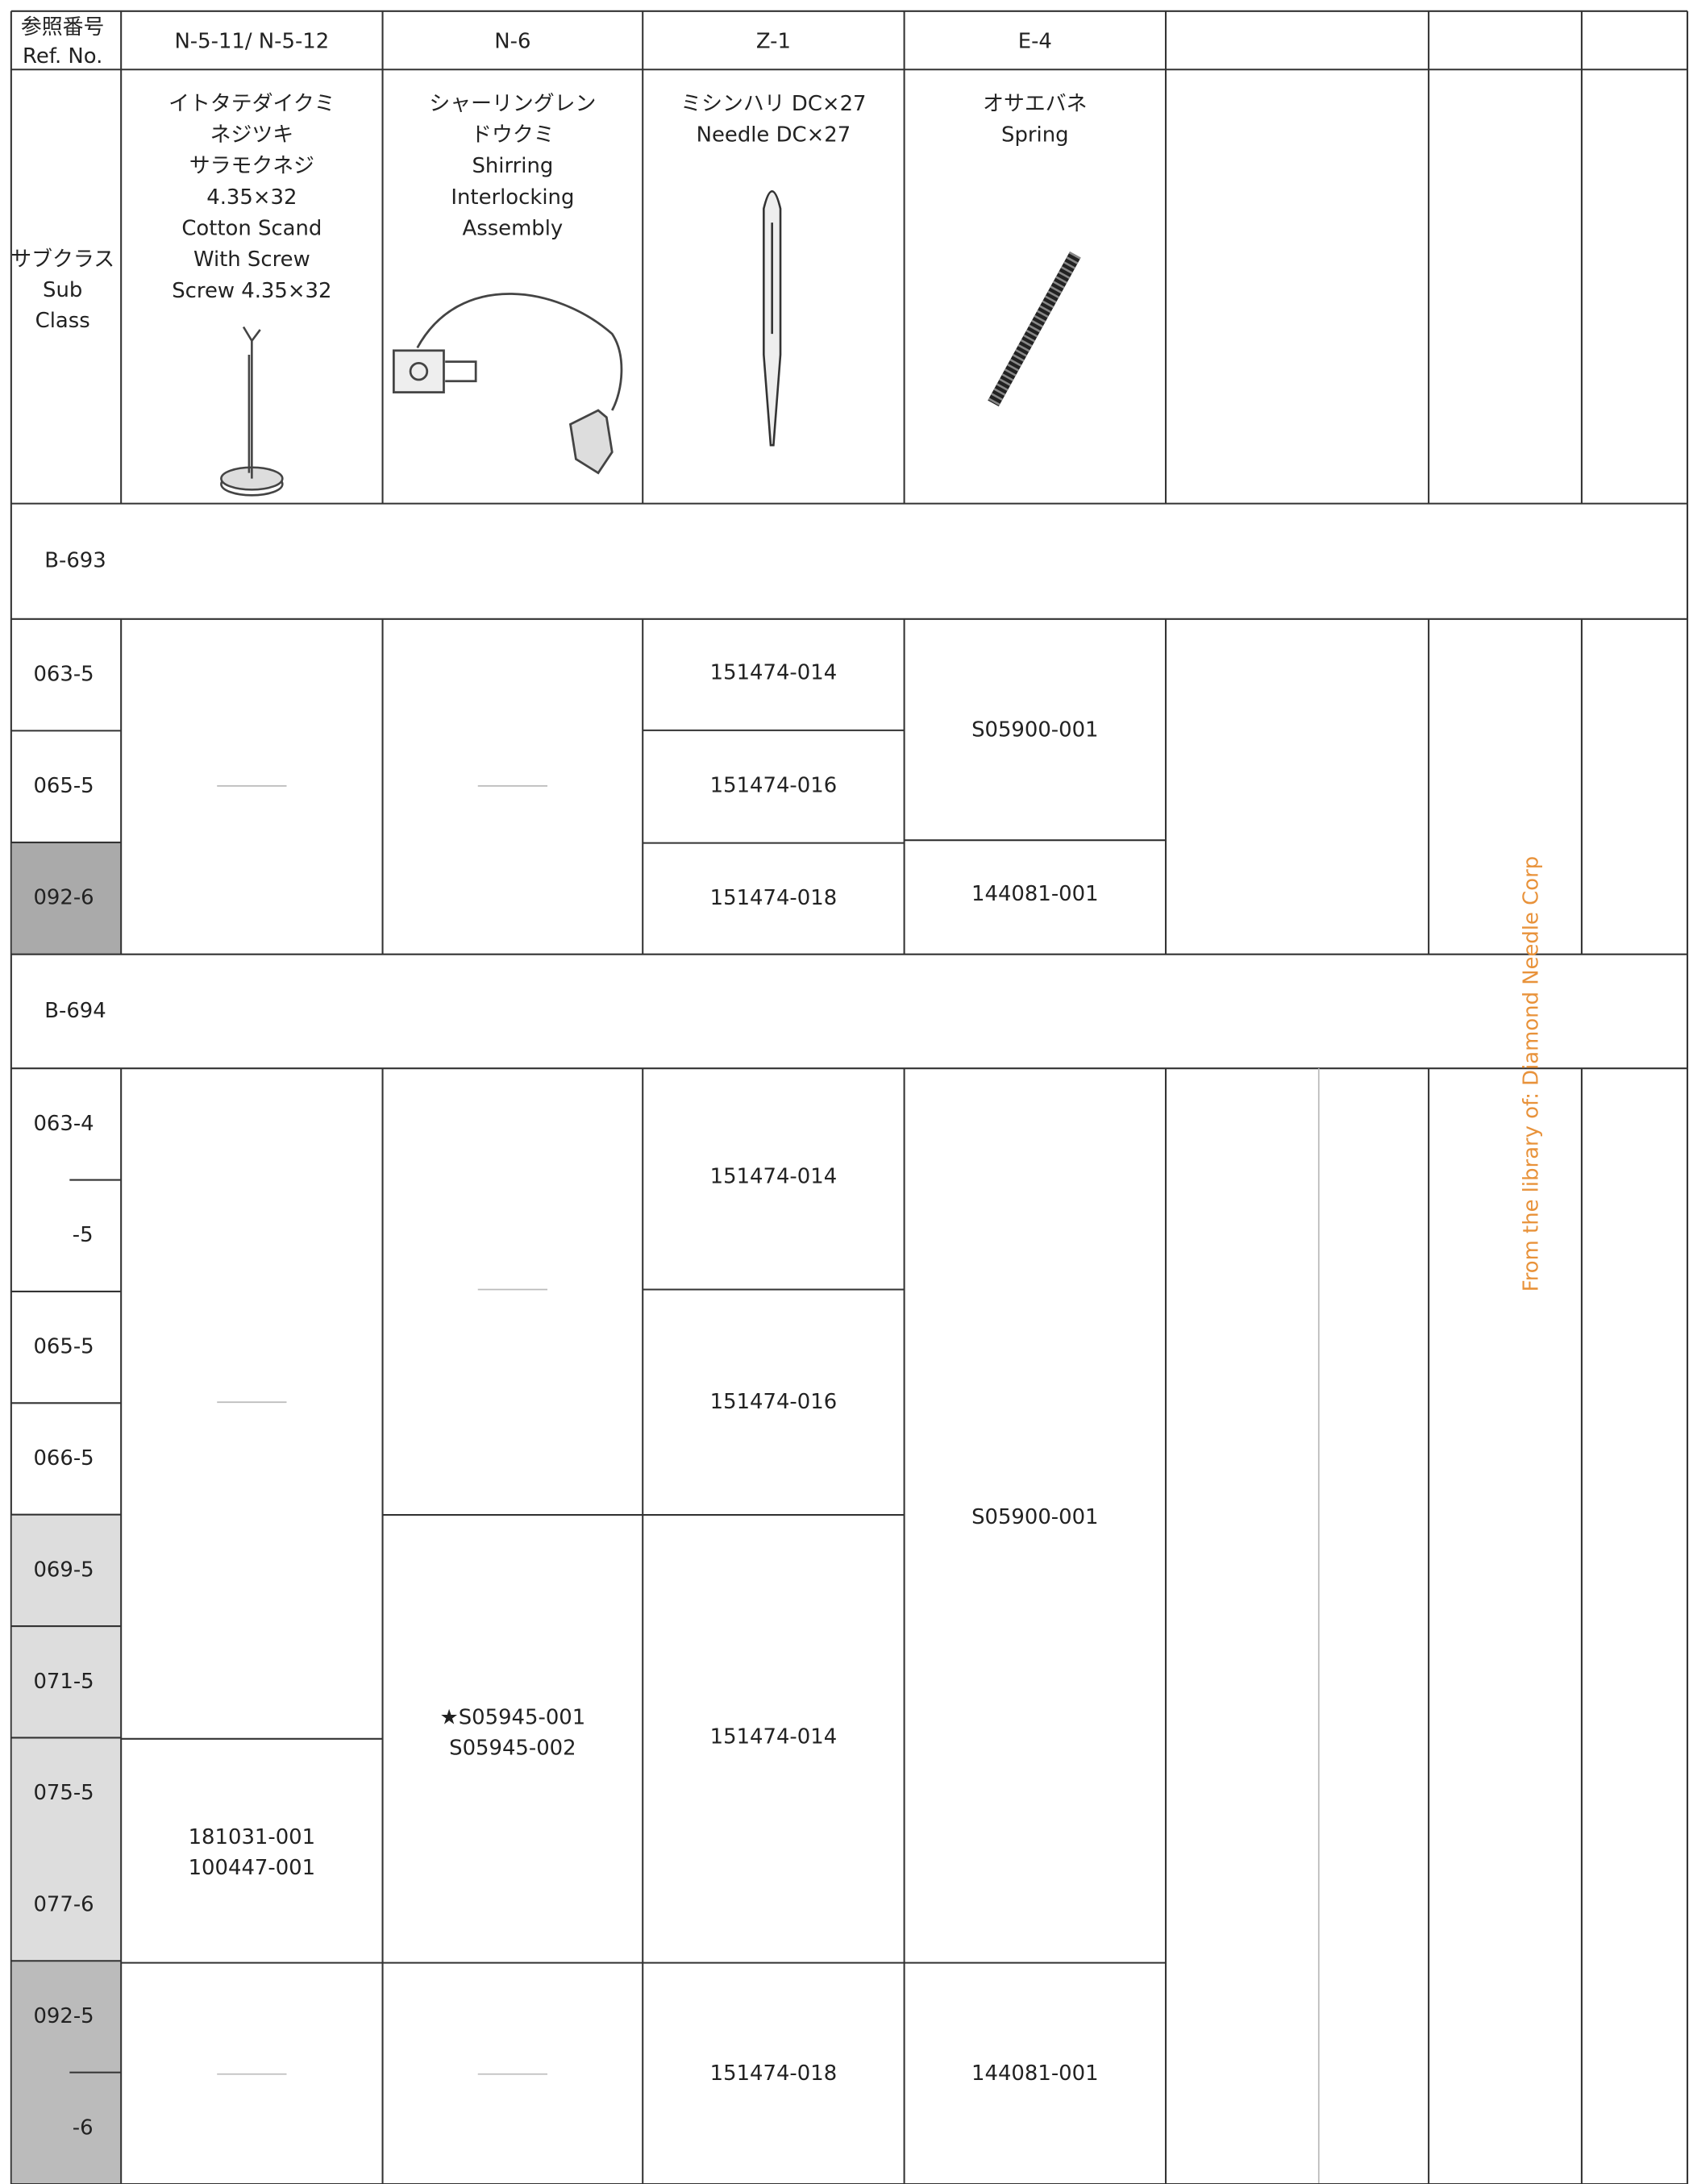  I want to click on ref-number: 077-6, so click(63, 1905).